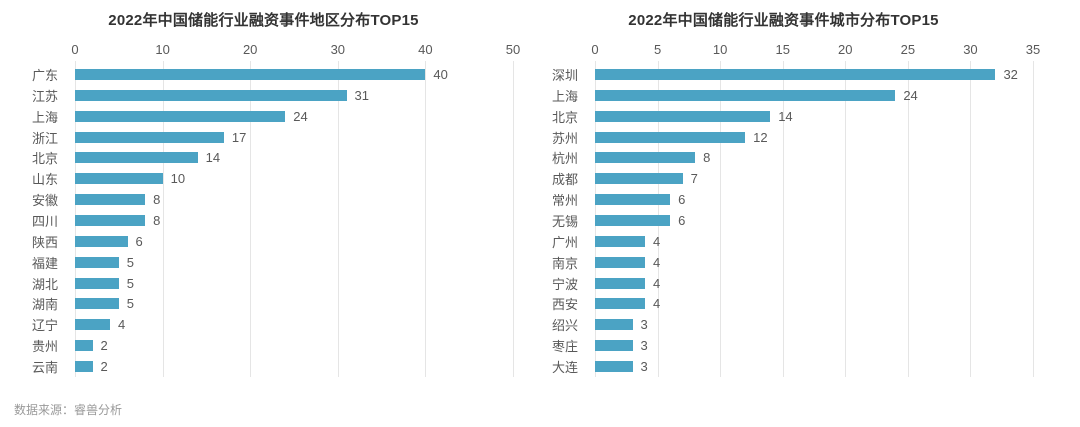  Describe the element at coordinates (44, 138) in the screenshot. I see `category-label: 浙江` at that location.